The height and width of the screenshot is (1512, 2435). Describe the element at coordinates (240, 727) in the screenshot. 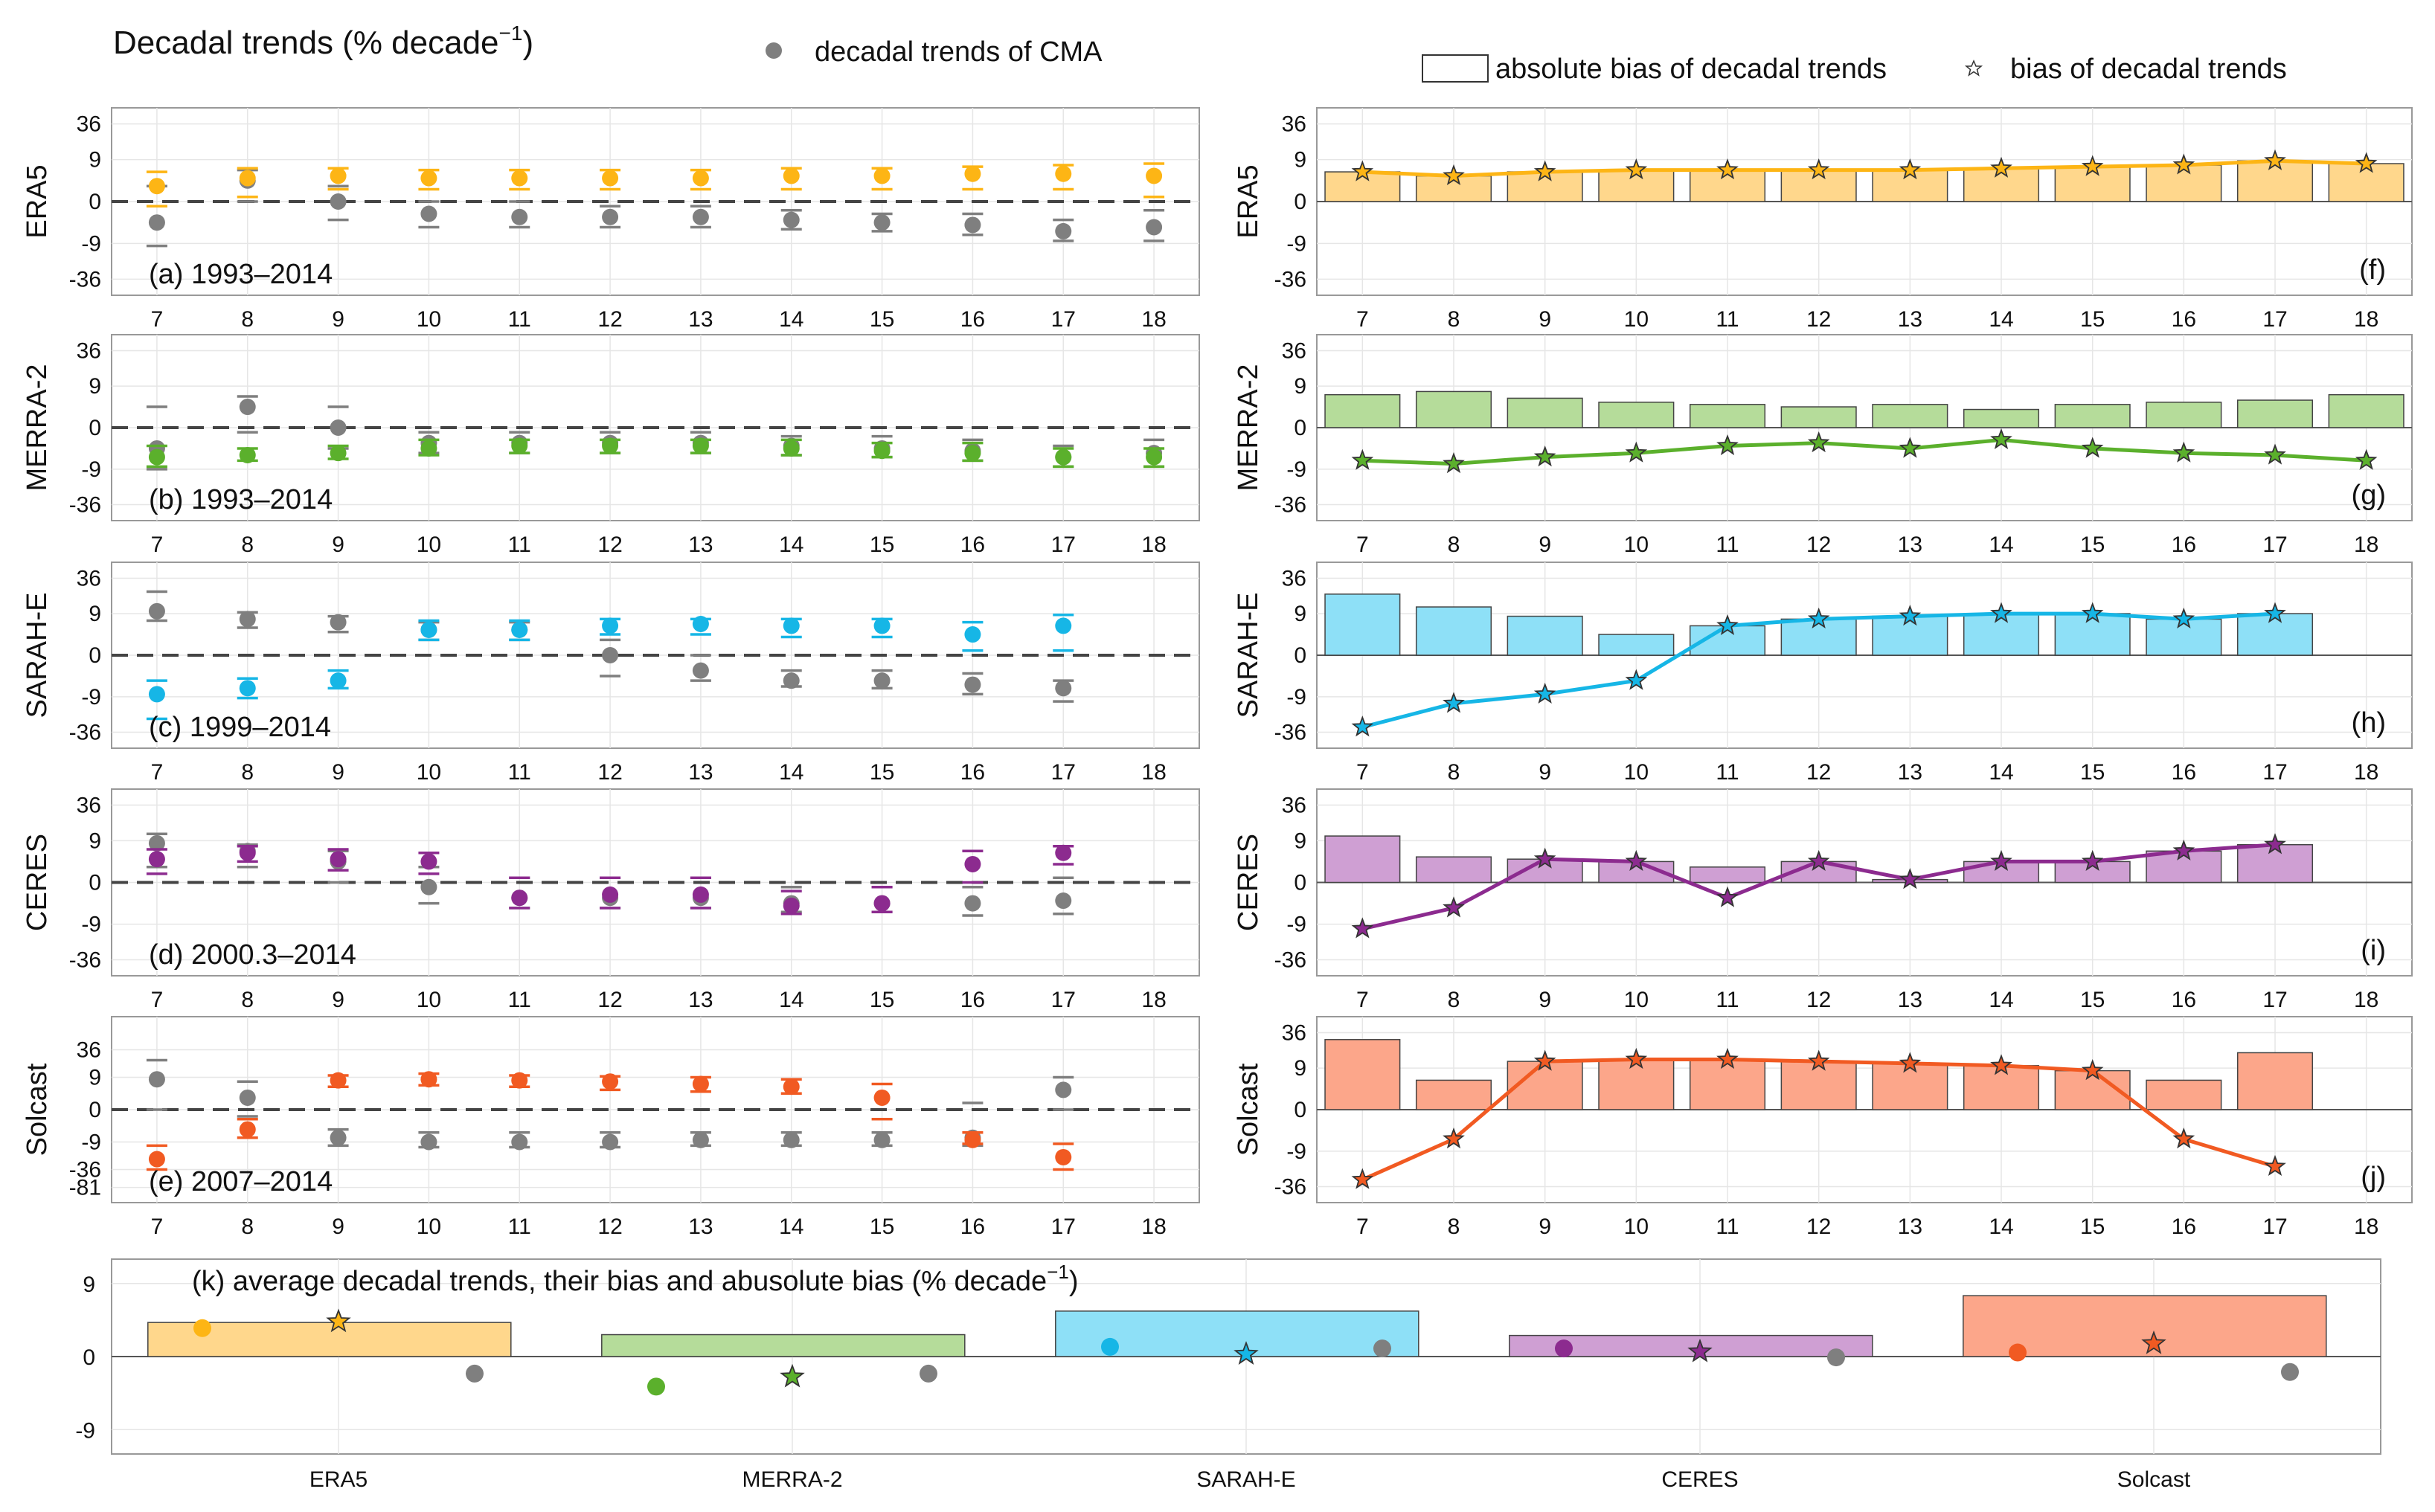

I see `panel-label: (c) 1999–2014` at that location.